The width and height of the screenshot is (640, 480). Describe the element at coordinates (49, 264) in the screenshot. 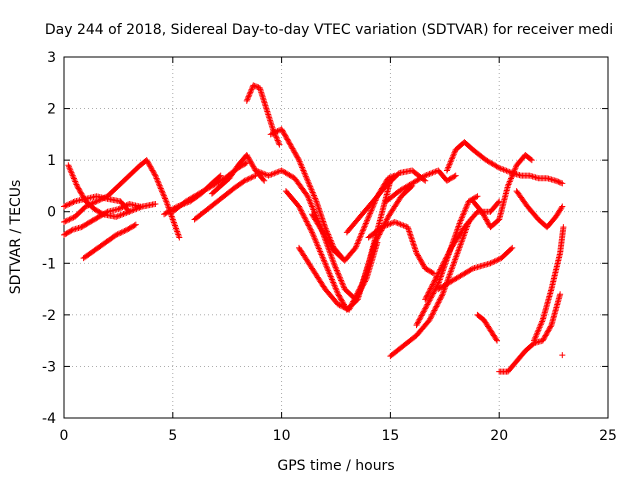

I see `y-tick-label: -1` at that location.